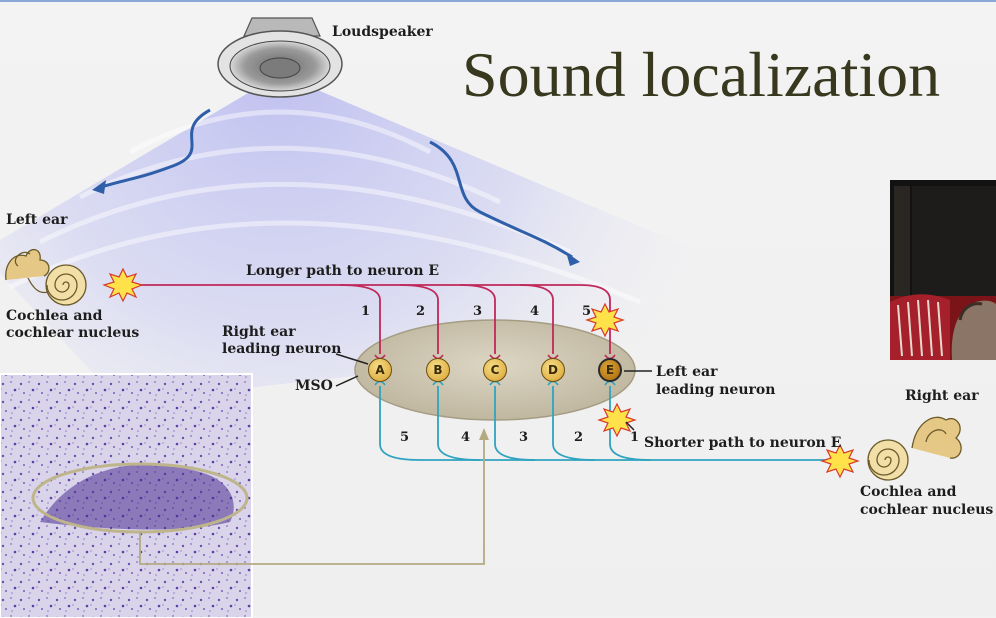 The height and width of the screenshot is (618, 996). I want to click on longer-path-label: Longer path to neuron E, so click(343, 271).